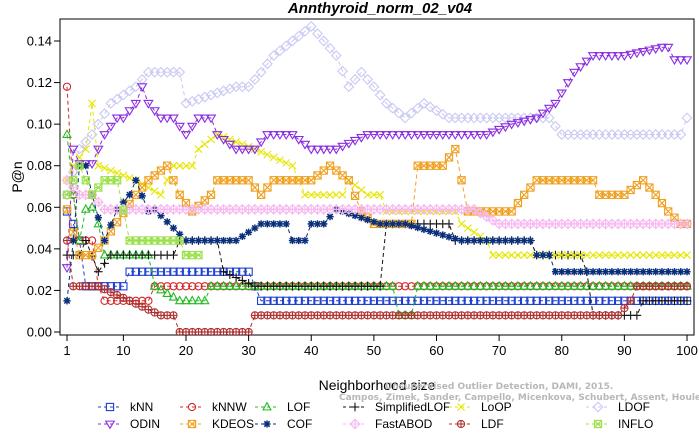 The width and height of the screenshot is (699, 434). What do you see at coordinates (66, 350) in the screenshot?
I see `x-tick-label: 1` at bounding box center [66, 350].